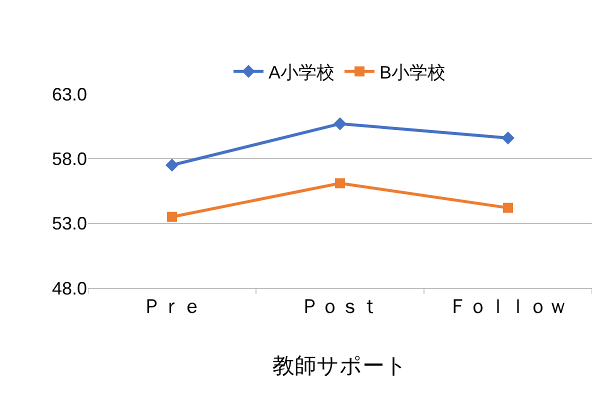 The height and width of the screenshot is (412, 602). Describe the element at coordinates (340, 366) in the screenshot. I see `x-axis-title: 教師サポート` at that location.